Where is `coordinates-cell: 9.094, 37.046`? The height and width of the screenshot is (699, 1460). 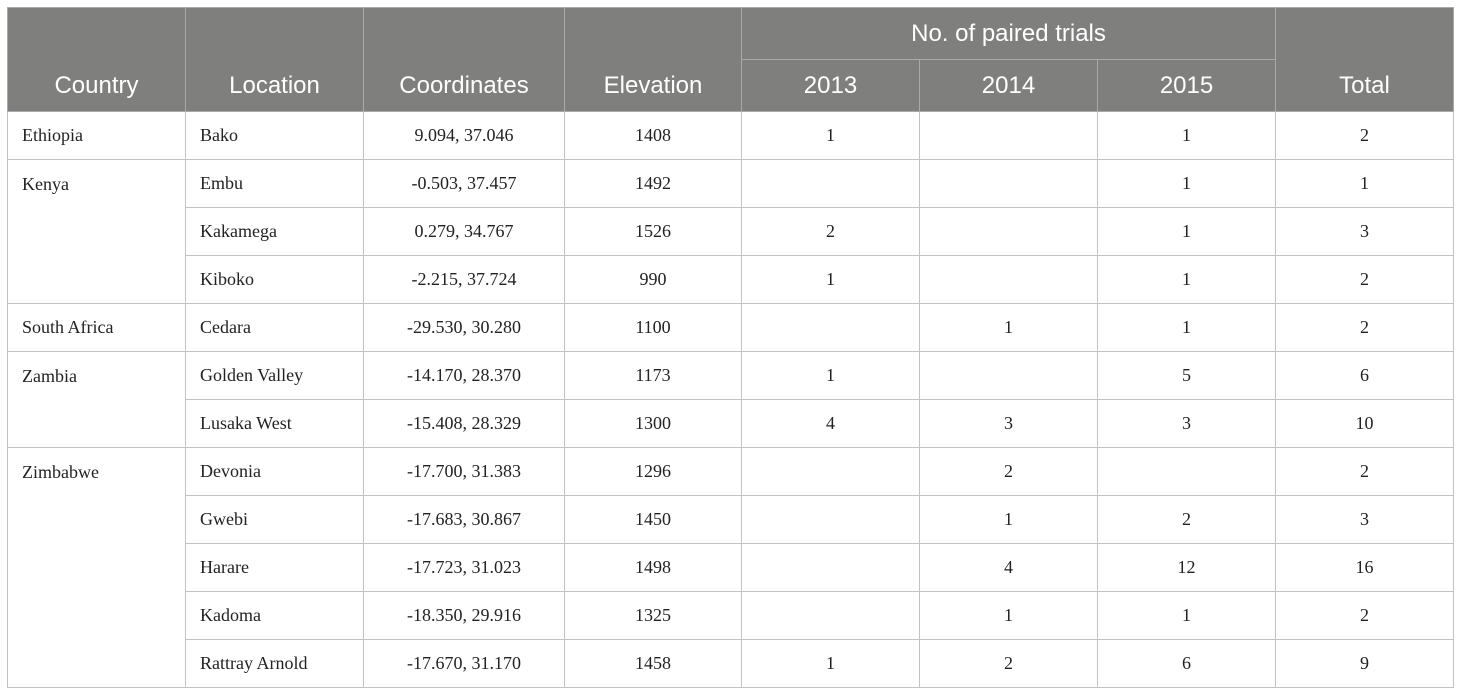
coordinates-cell: 9.094, 37.046 is located at coordinates (464, 135).